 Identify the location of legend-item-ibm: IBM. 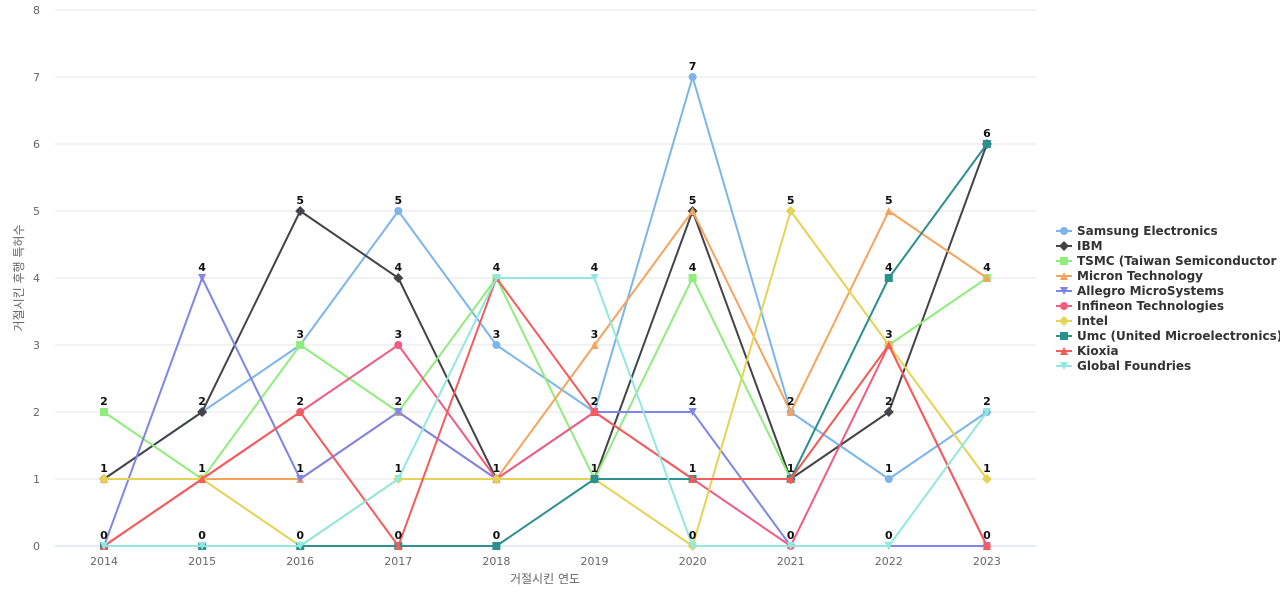
(1079, 246).